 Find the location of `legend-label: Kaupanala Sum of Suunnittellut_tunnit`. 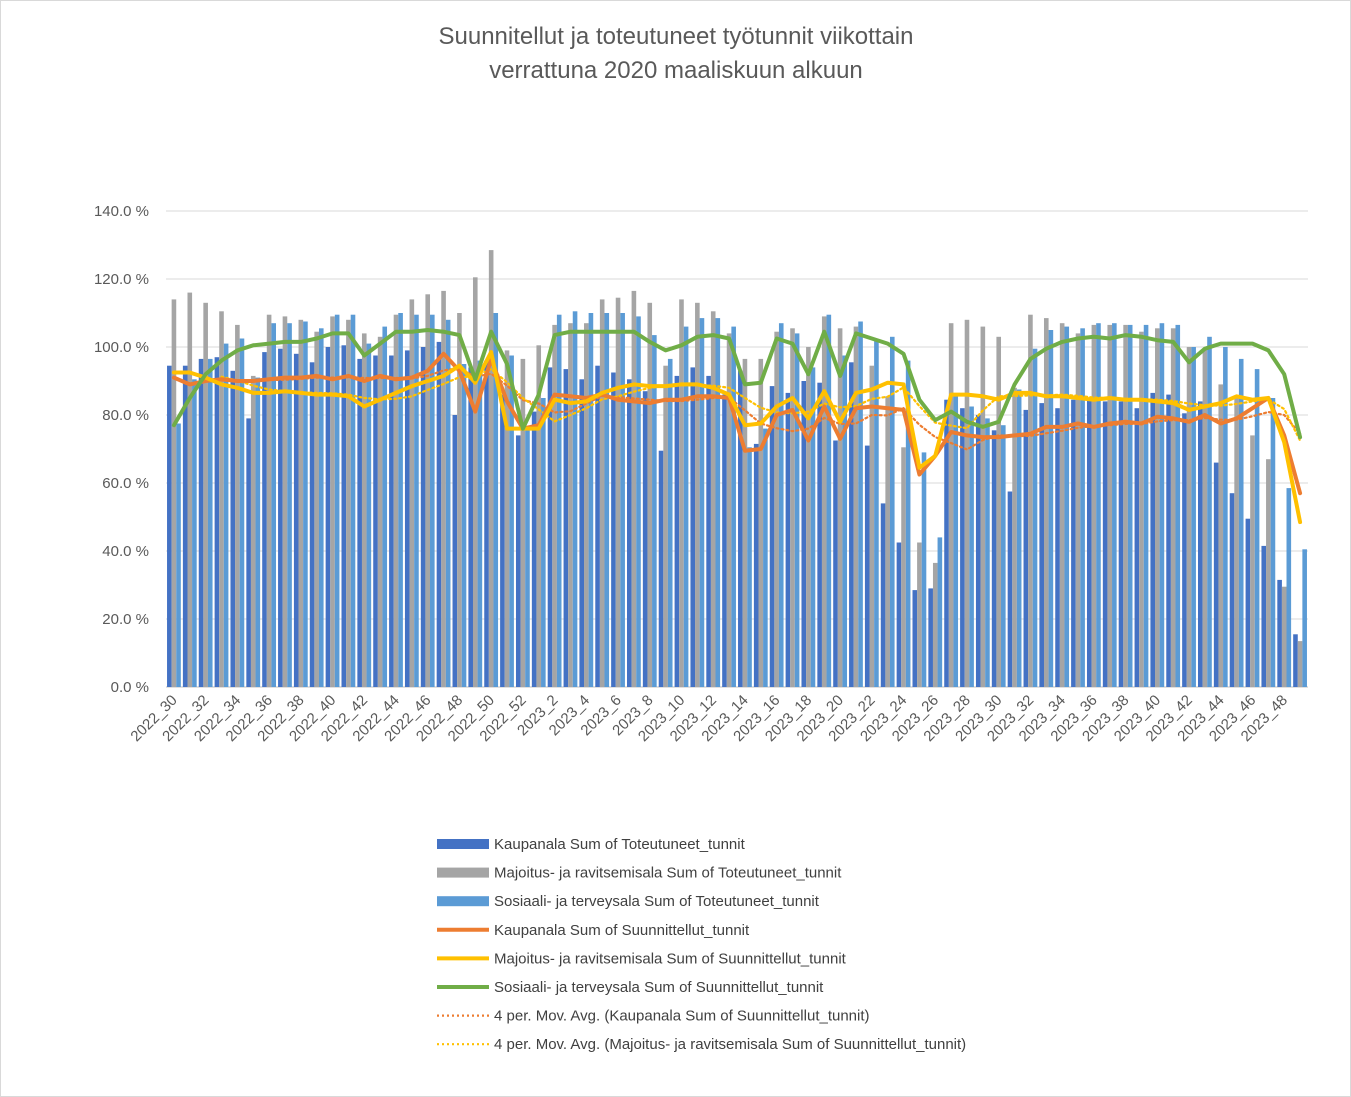

legend-label: Kaupanala Sum of Suunnittellut_tunnit is located at coordinates (622, 930).